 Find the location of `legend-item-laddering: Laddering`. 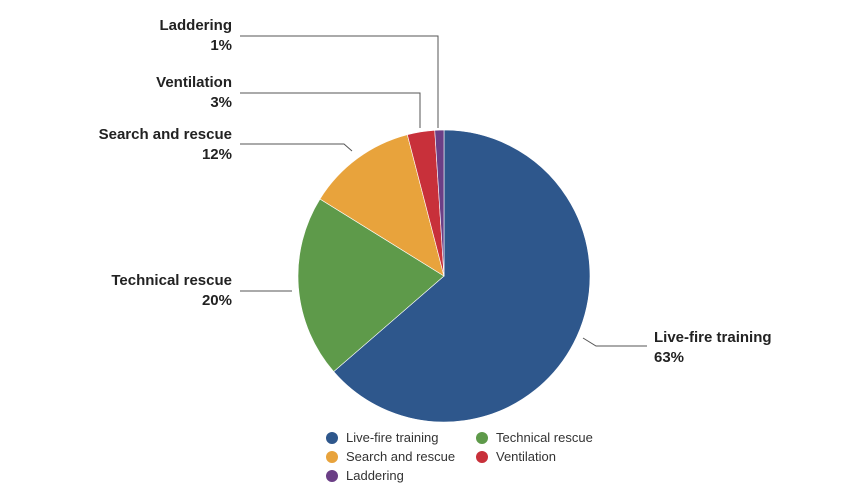

legend-item-laddering: Laddering is located at coordinates (365, 475).